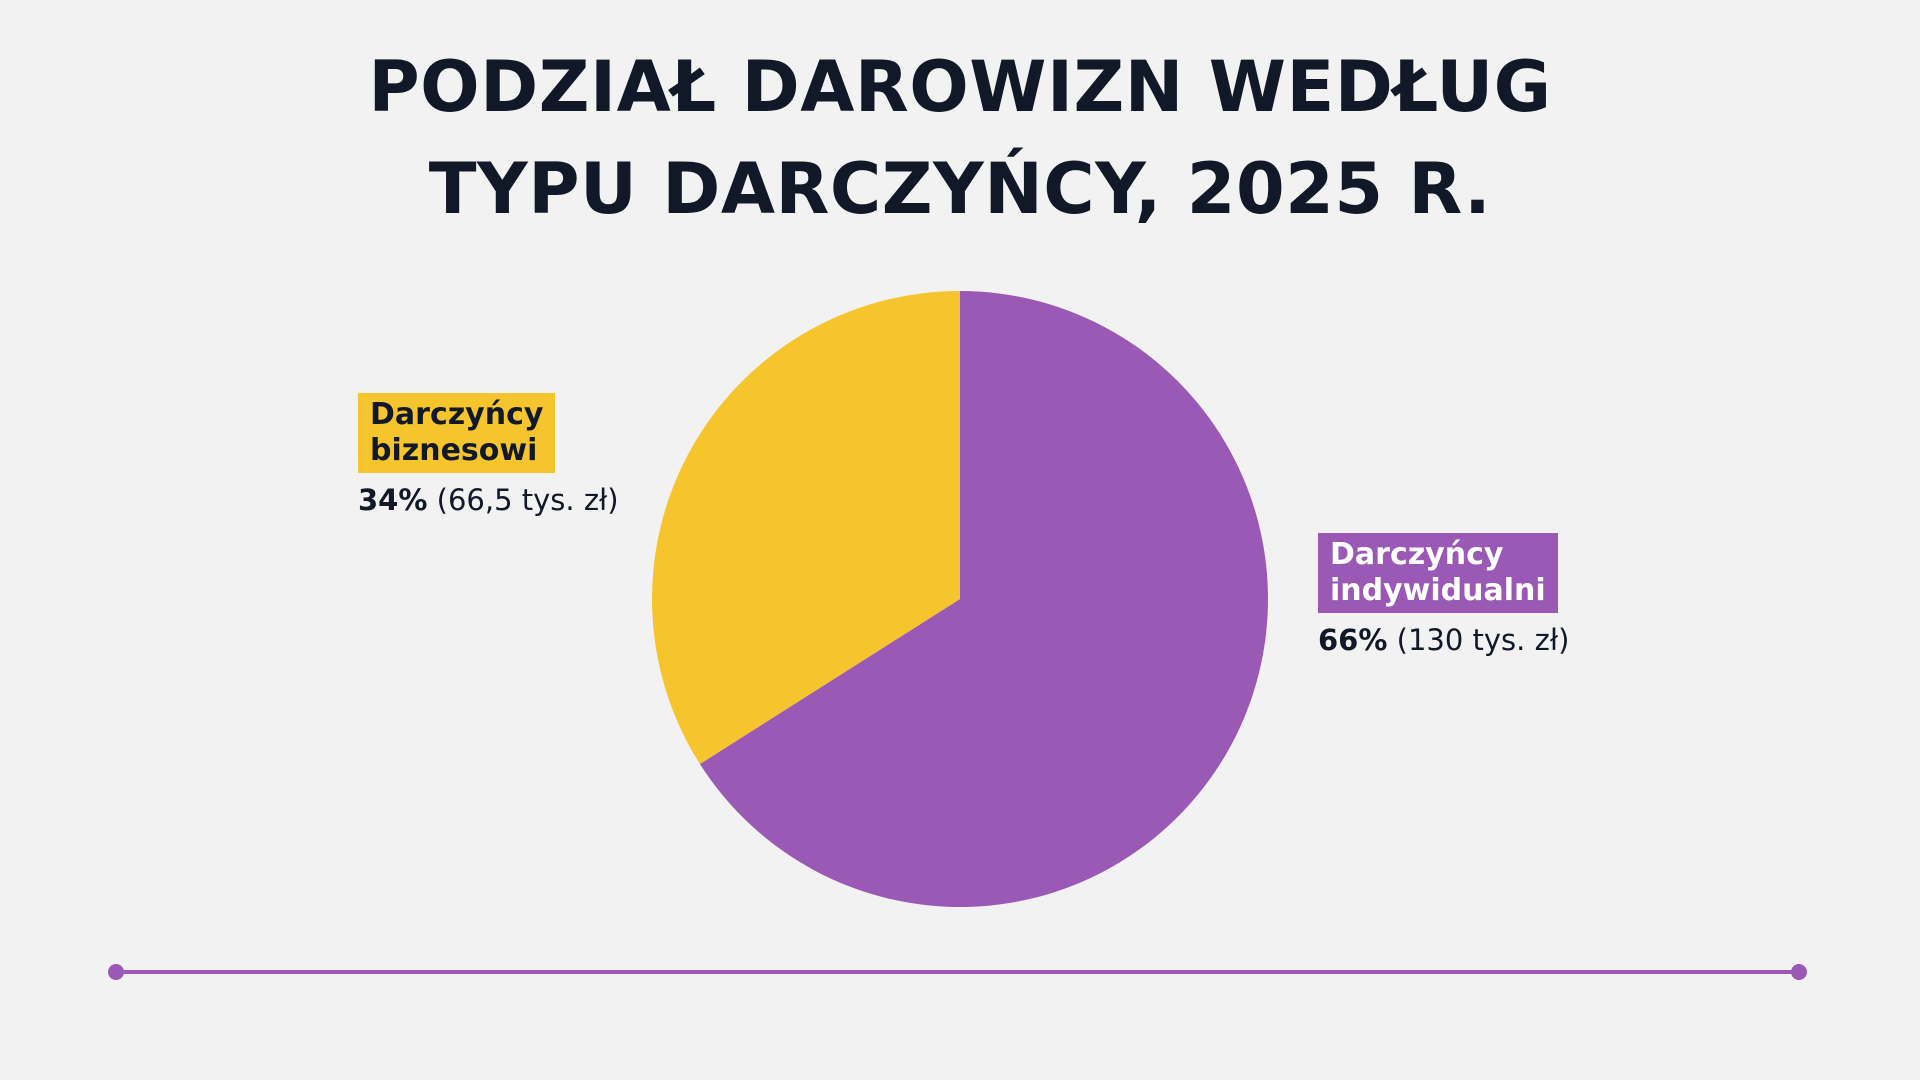 This screenshot has width=1920, height=1080. I want to click on pie-slice-business, so click(806, 528).